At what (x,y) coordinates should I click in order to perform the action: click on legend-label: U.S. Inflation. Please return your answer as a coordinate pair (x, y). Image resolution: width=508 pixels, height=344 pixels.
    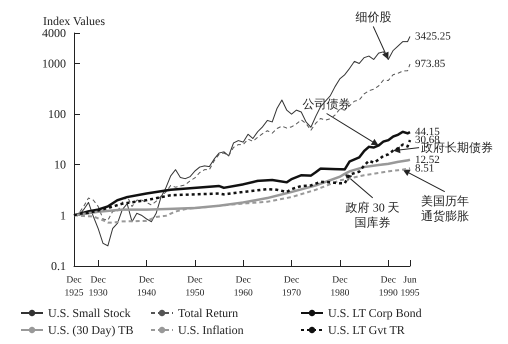
    Looking at the image, I should click on (211, 330).